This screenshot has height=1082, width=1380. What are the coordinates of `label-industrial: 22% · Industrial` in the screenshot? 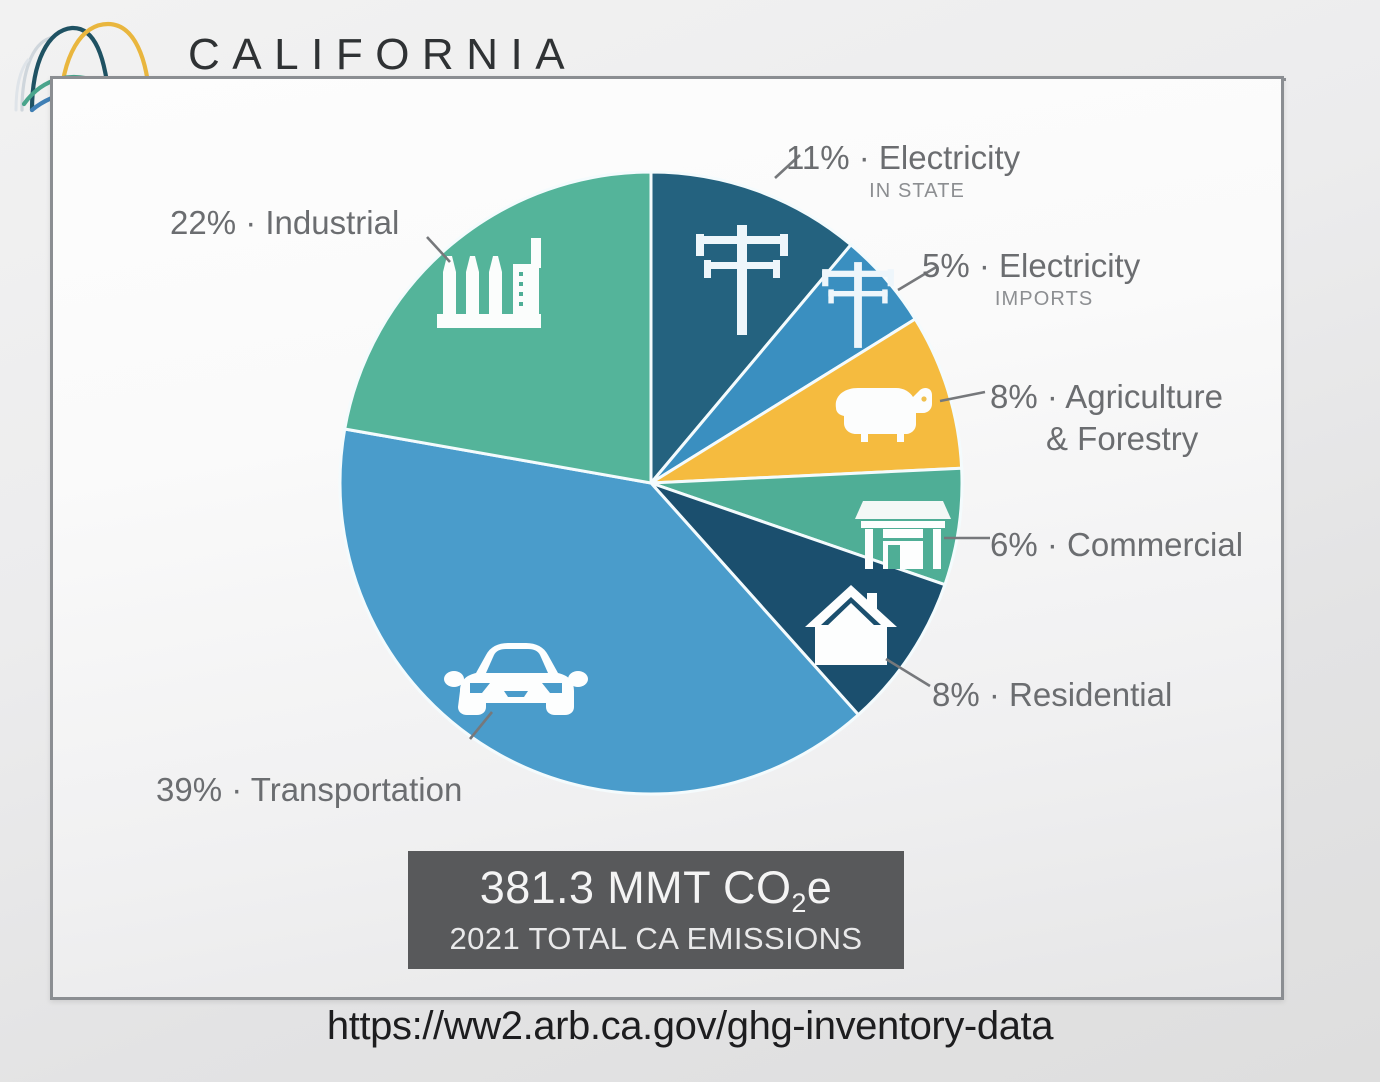 It's located at (285, 222).